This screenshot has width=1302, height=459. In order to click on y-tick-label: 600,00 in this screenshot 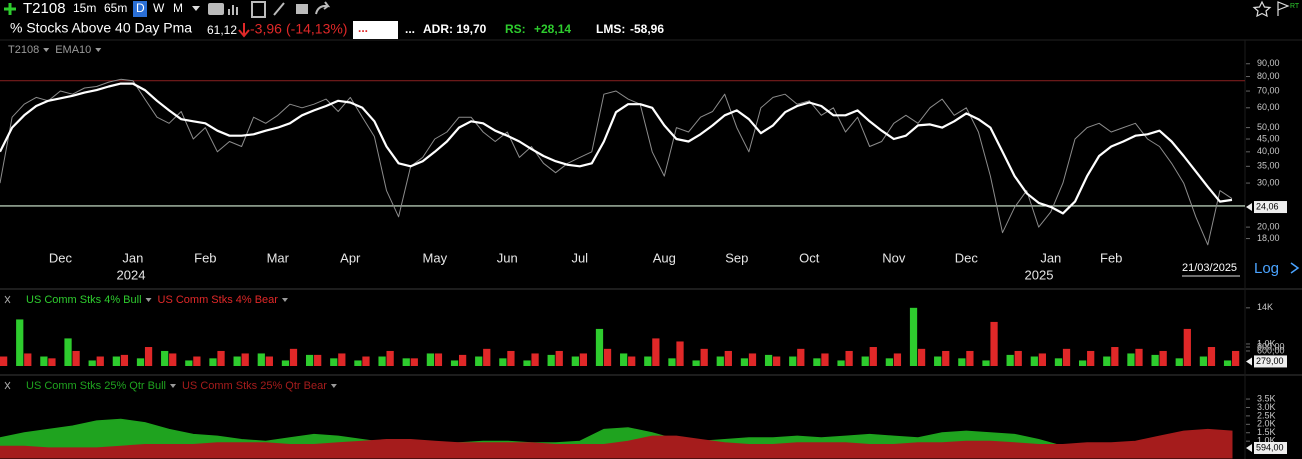, I will do `click(1271, 350)`.